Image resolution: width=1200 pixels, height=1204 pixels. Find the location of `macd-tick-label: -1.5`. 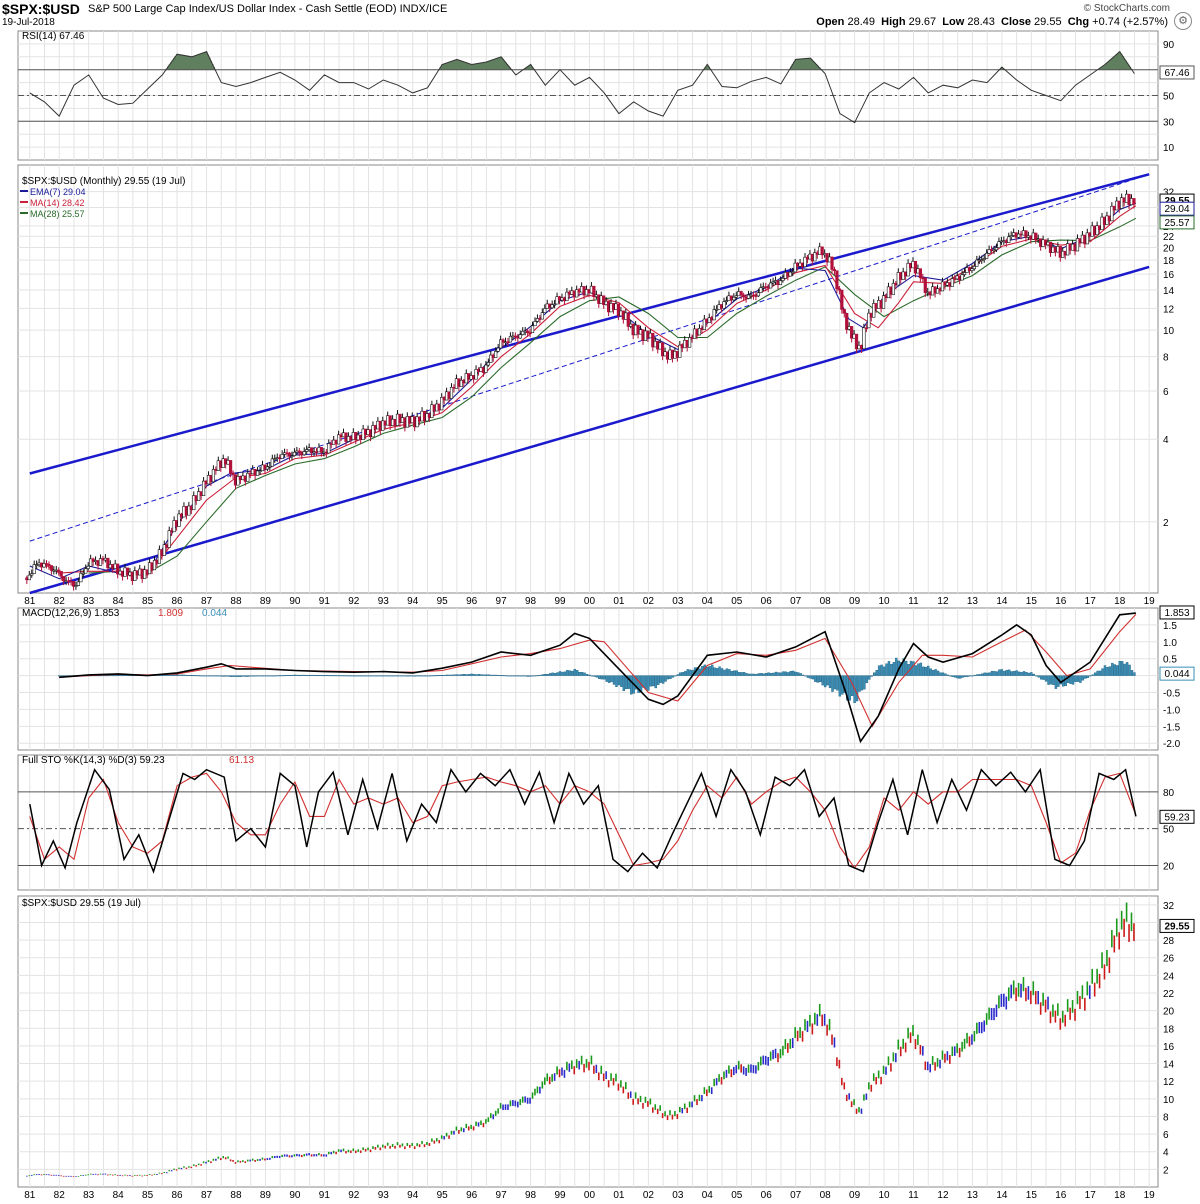

macd-tick-label: -1.5 is located at coordinates (1172, 727).